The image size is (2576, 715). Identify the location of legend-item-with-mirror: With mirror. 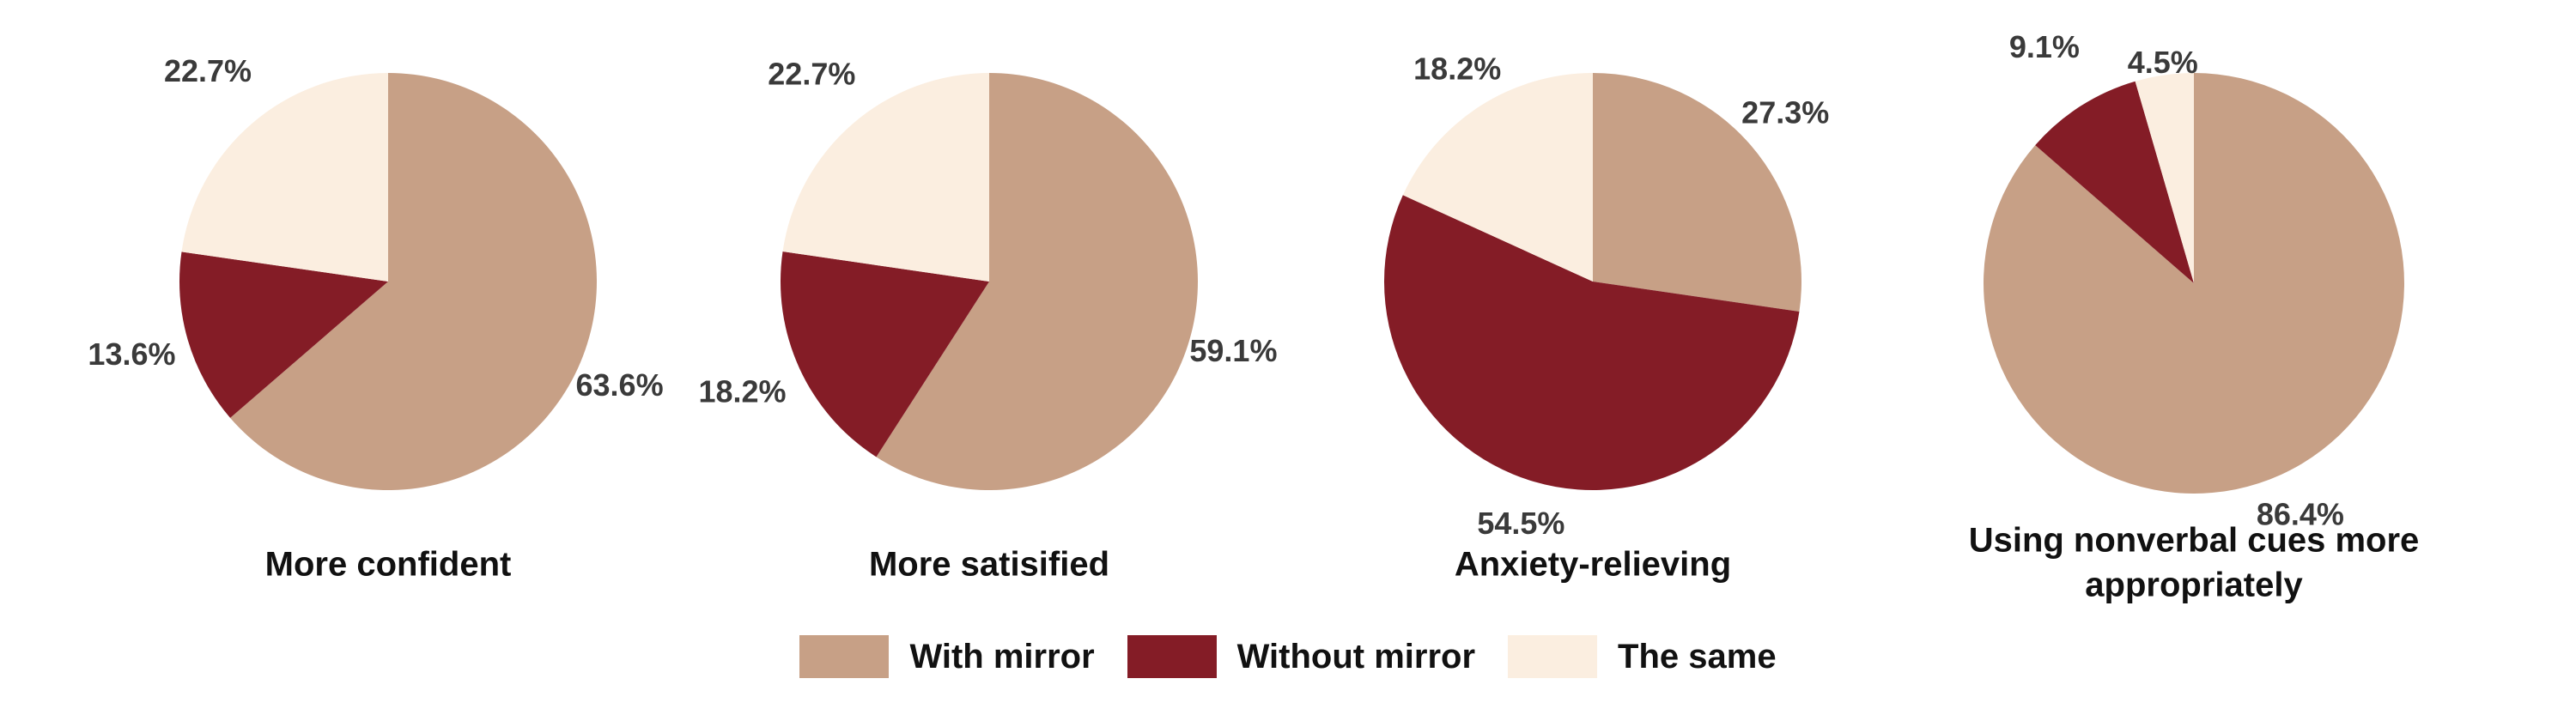
(947, 656).